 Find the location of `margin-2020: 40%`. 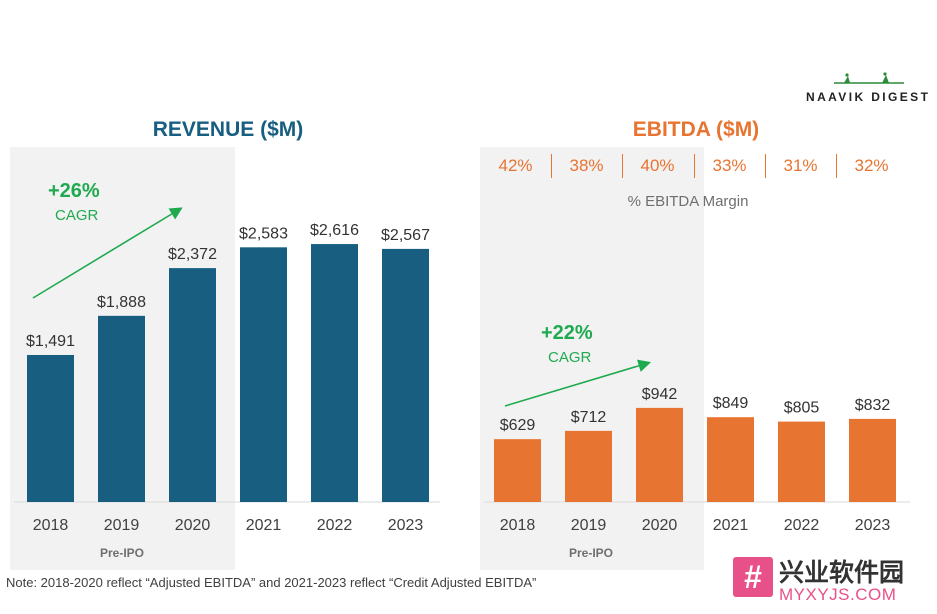

margin-2020: 40% is located at coordinates (657, 165).